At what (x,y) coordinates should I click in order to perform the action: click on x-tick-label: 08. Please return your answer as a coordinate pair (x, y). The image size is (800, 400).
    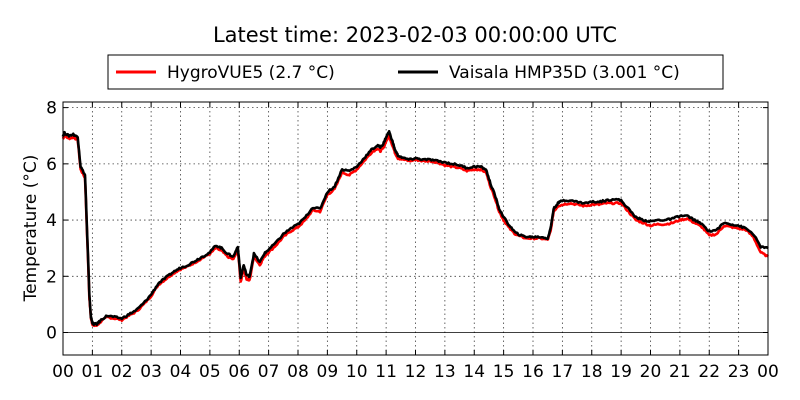
    Looking at the image, I should click on (298, 372).